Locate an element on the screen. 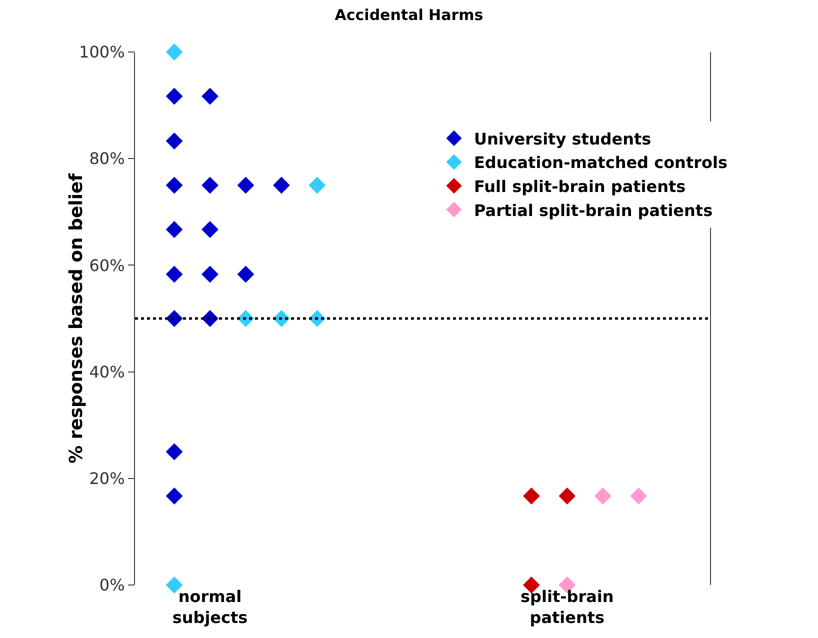 The image size is (818, 638). legend-label: University students is located at coordinates (563, 138).